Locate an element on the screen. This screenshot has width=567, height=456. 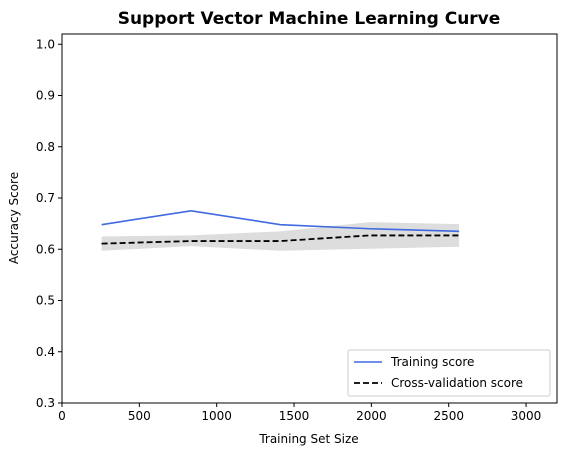
legend-box is located at coordinates (449, 373).